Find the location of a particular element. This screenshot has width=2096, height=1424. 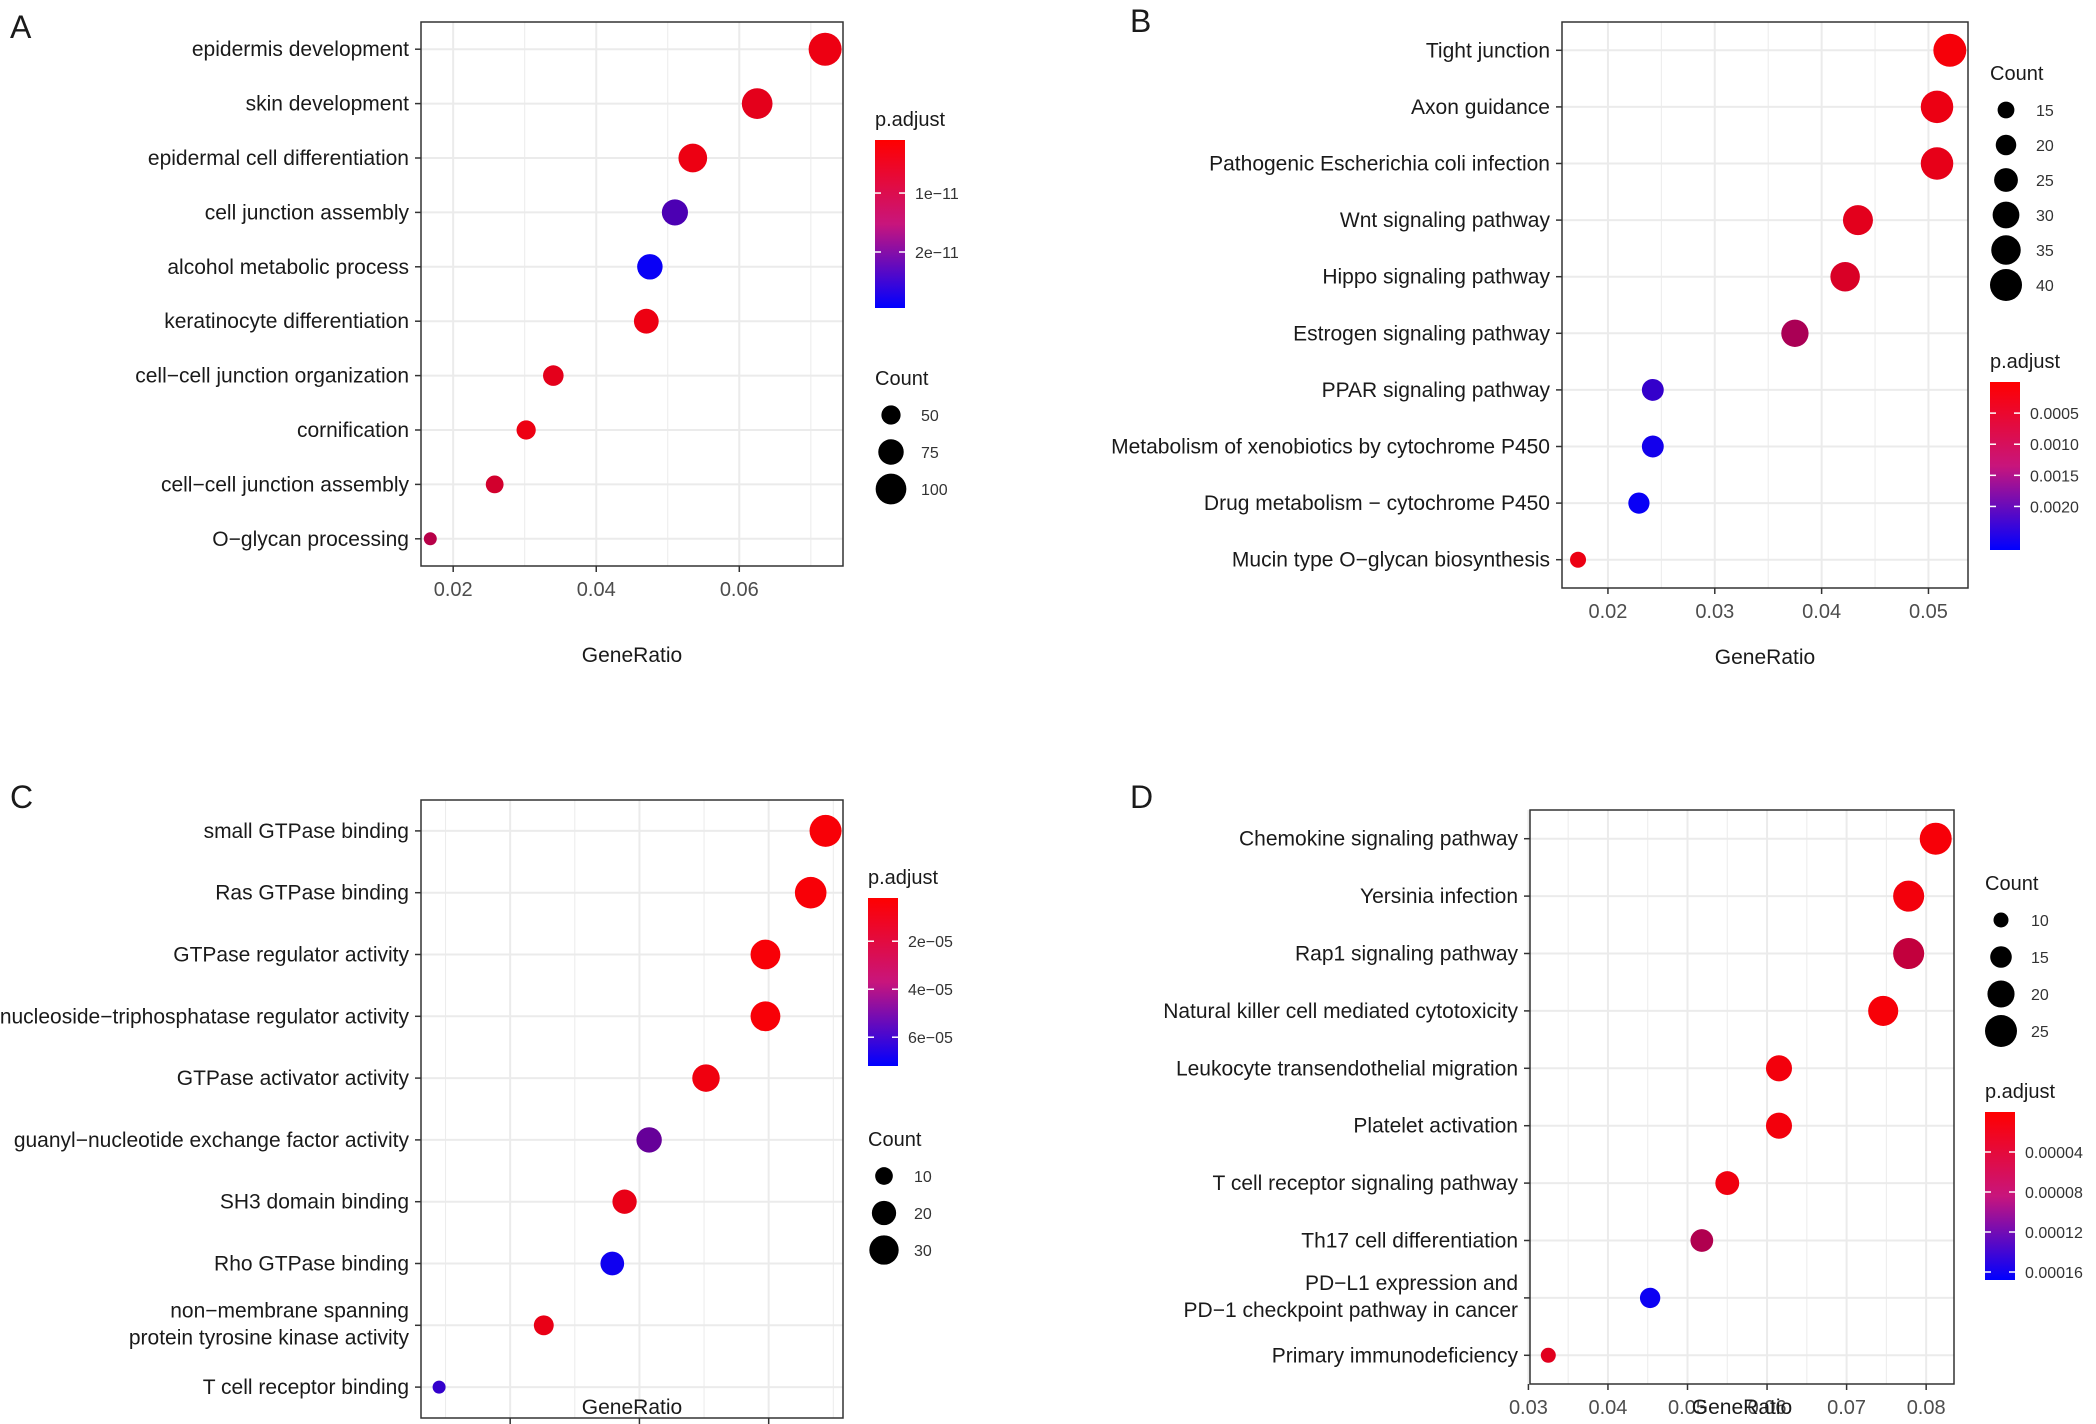

color-legend-tick-label: 0.00008 is located at coordinates (2054, 1193).